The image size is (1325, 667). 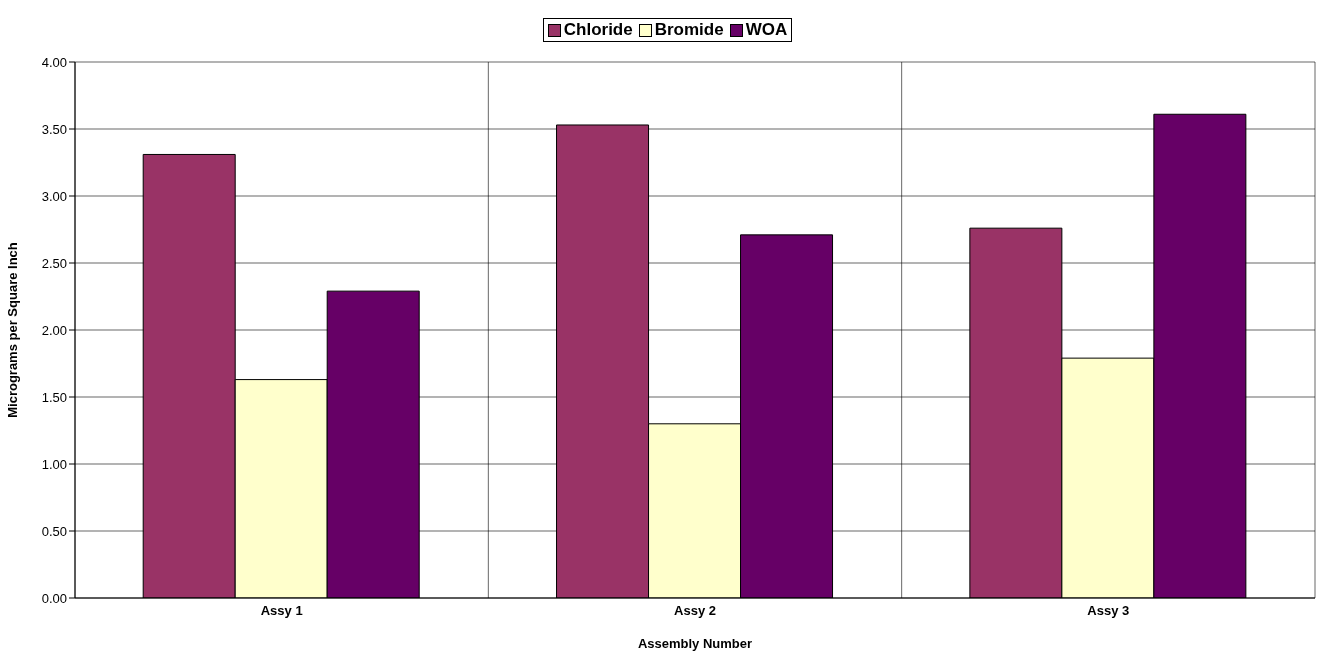 I want to click on x-tick-label: Assy 1, so click(x=281, y=611).